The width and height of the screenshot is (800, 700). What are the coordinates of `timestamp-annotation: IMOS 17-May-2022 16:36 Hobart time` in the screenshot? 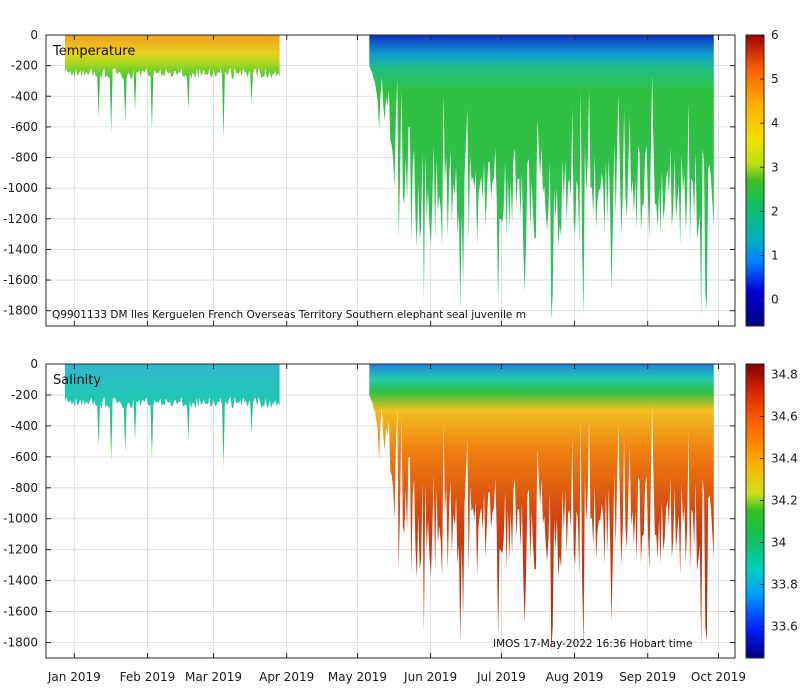 It's located at (592, 644).